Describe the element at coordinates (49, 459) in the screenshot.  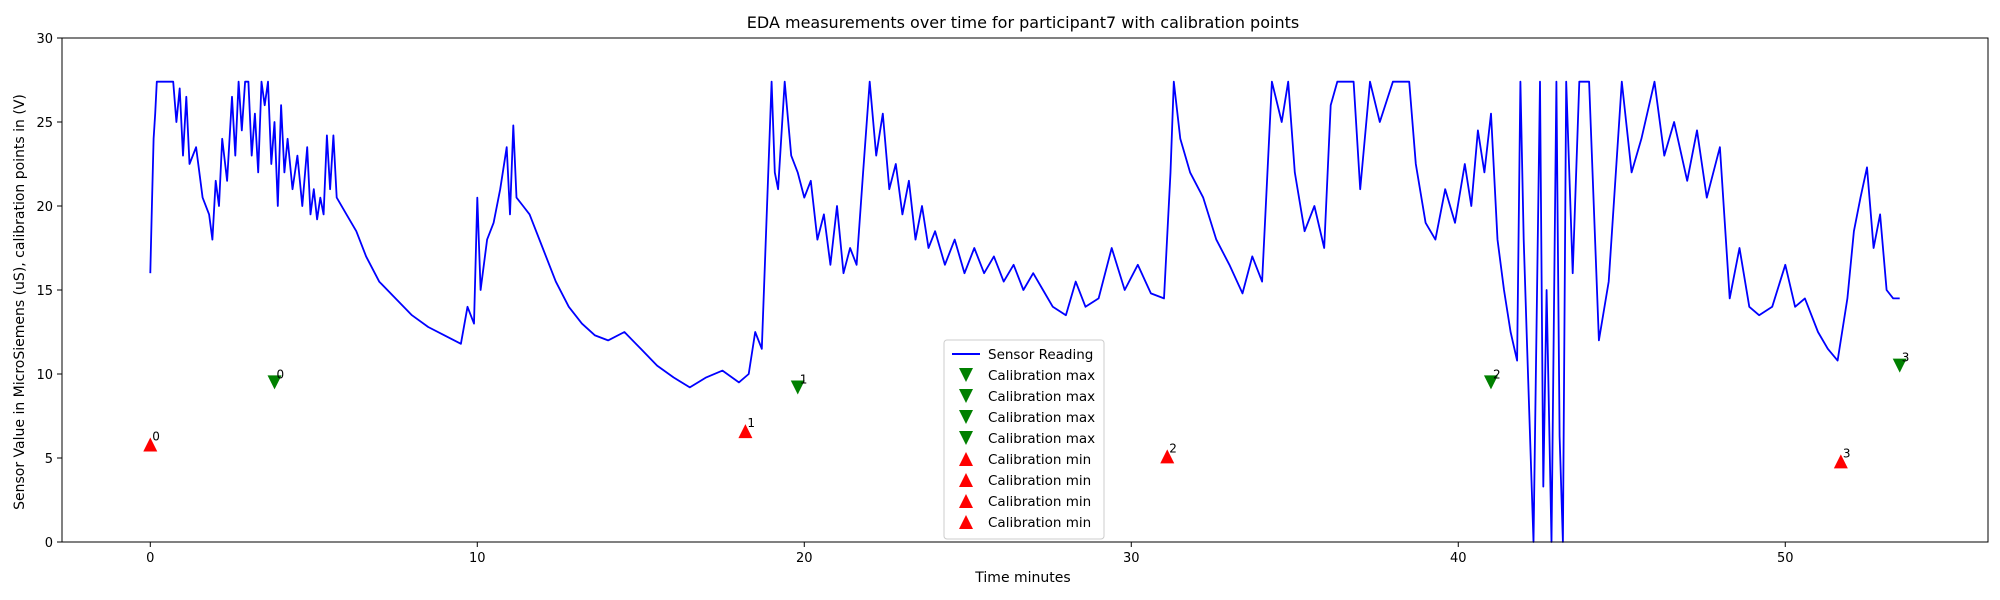
I see `y-tick-label: 5` at that location.